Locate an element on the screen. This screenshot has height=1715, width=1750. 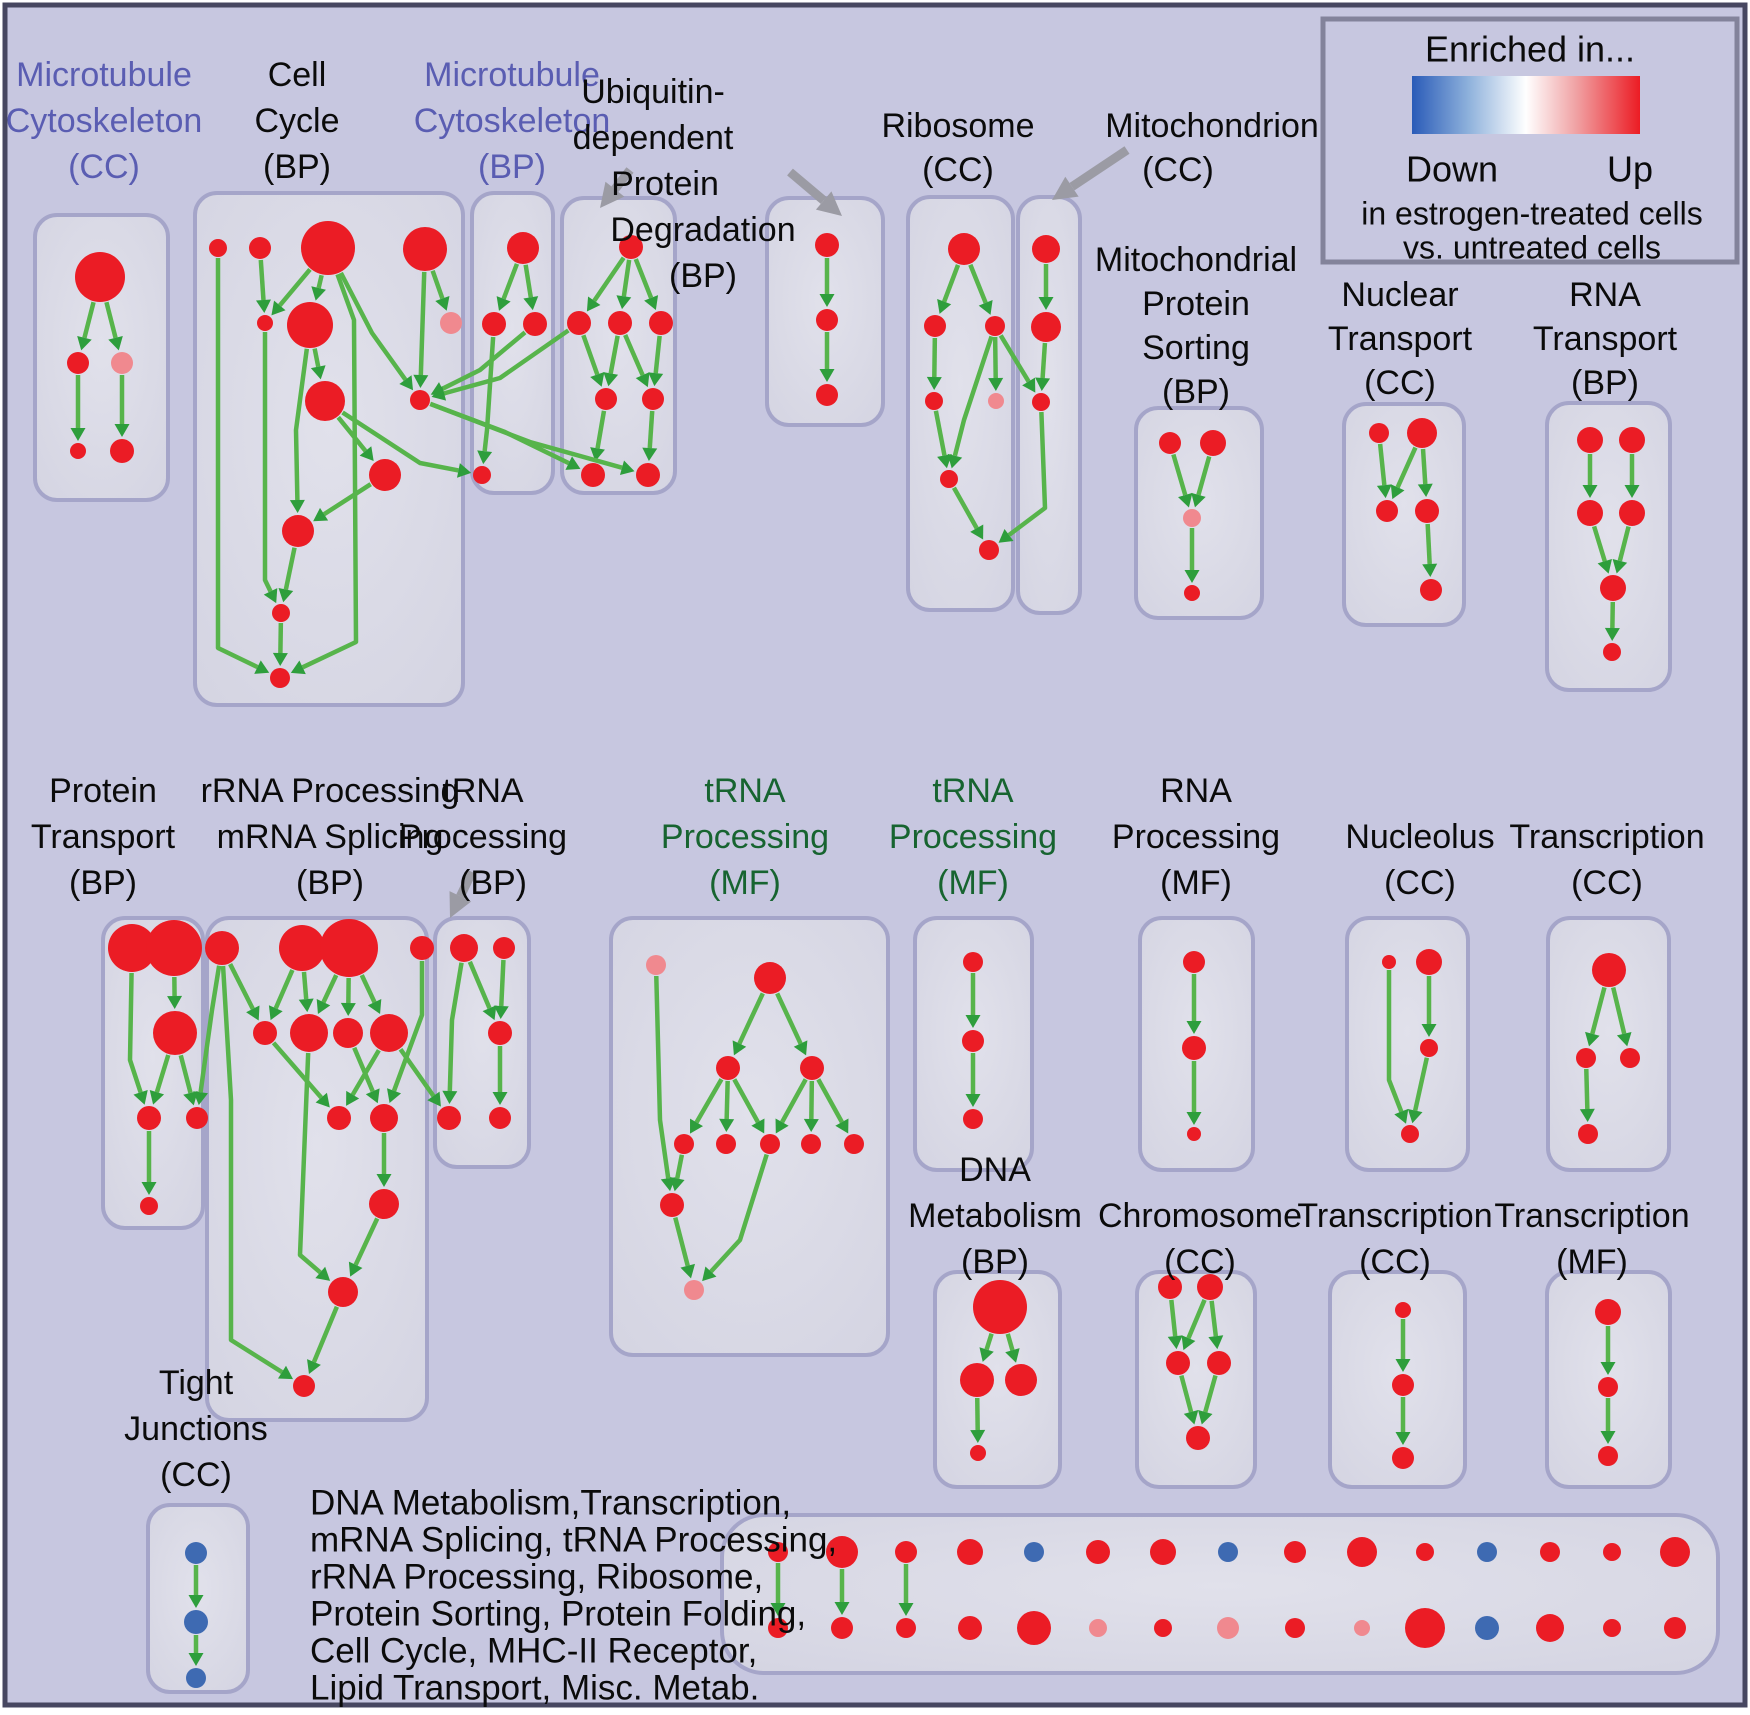
go-term-node-n3 is located at coordinates (328, 248).